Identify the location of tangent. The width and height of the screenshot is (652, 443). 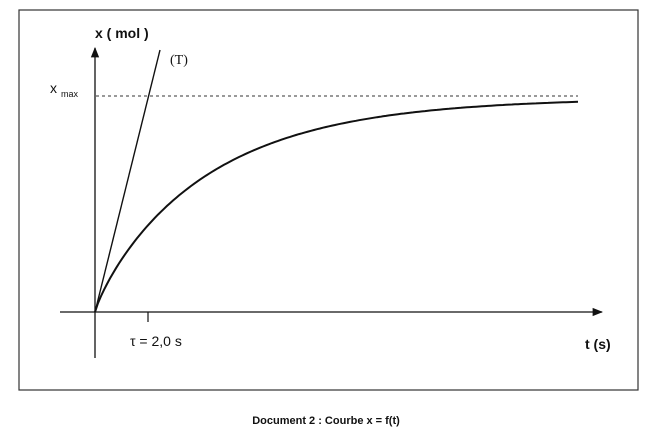
(127, 181).